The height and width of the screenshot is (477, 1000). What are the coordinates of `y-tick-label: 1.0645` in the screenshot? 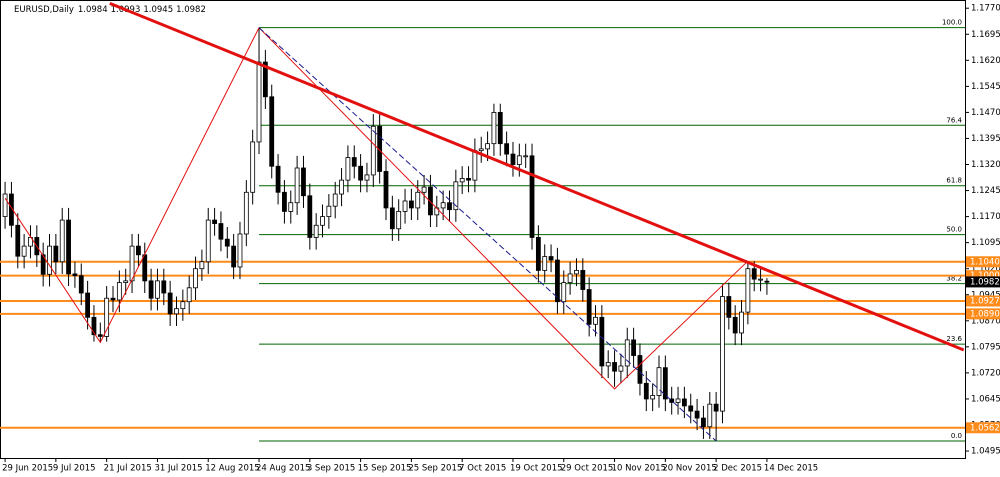 It's located at (985, 399).